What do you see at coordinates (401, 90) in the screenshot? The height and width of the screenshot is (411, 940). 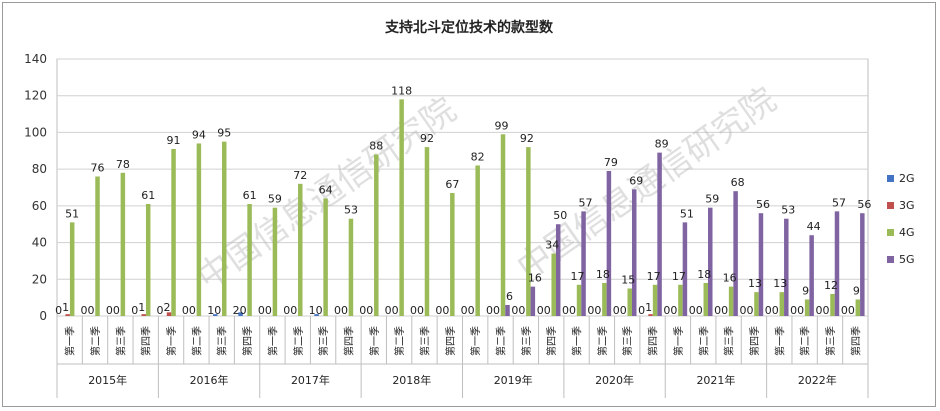 I see `data-label-4G: 118` at bounding box center [401, 90].